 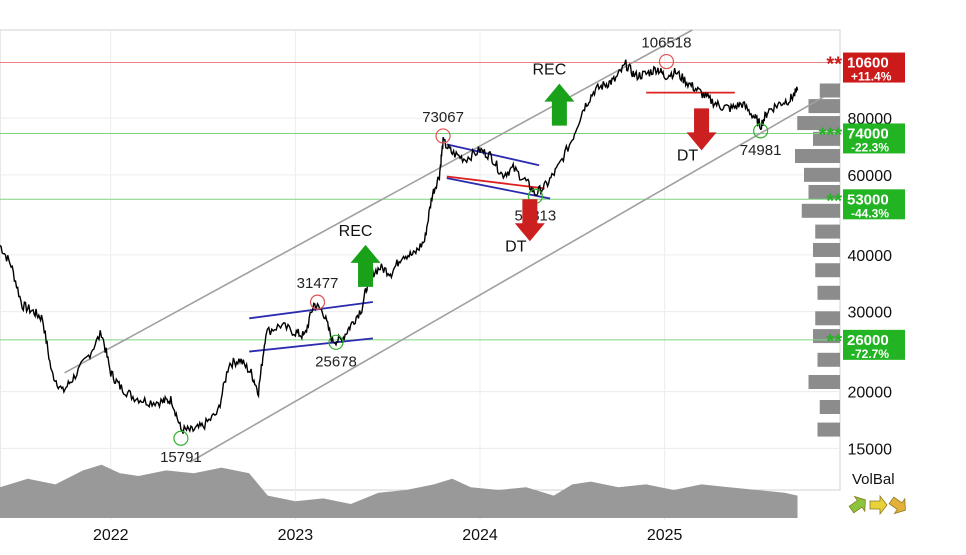 I want to click on level-value: 74000, so click(x=868, y=133).